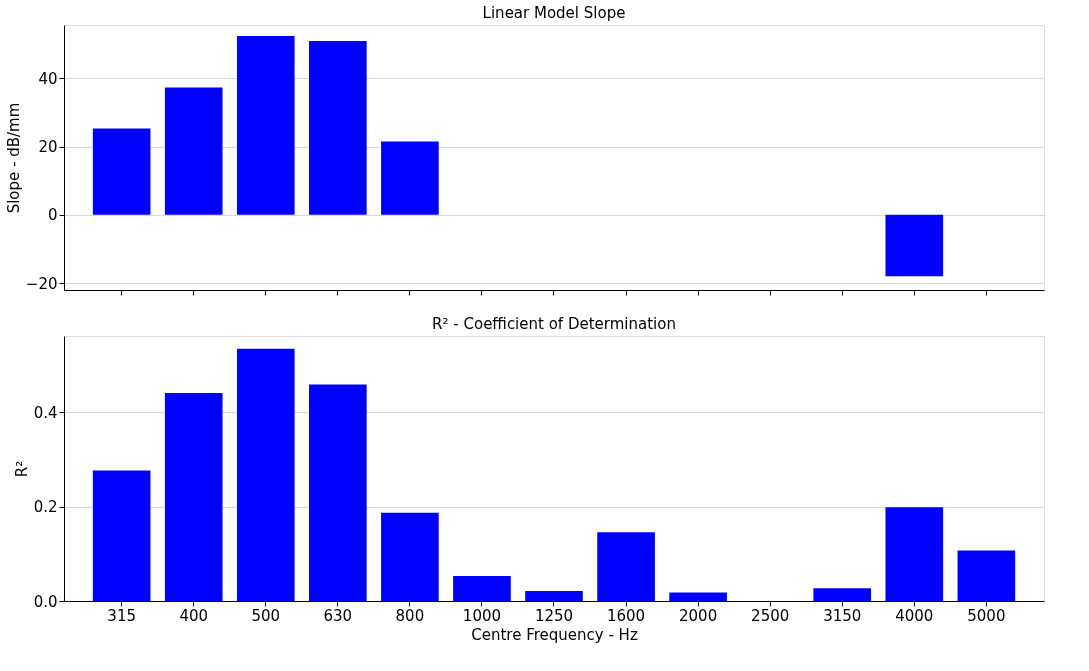  What do you see at coordinates (45, 507) in the screenshot?
I see `y-tick-label: 0.2` at bounding box center [45, 507].